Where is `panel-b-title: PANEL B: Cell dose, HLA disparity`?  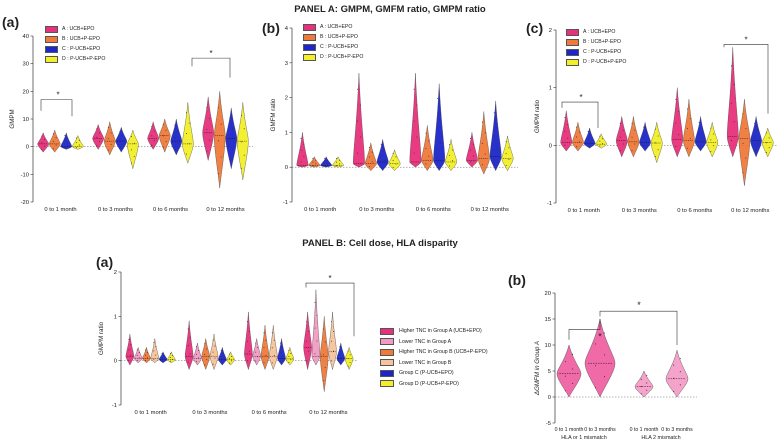 panel-b-title: PANEL B: Cell dose, HLA disparity is located at coordinates (380, 243).